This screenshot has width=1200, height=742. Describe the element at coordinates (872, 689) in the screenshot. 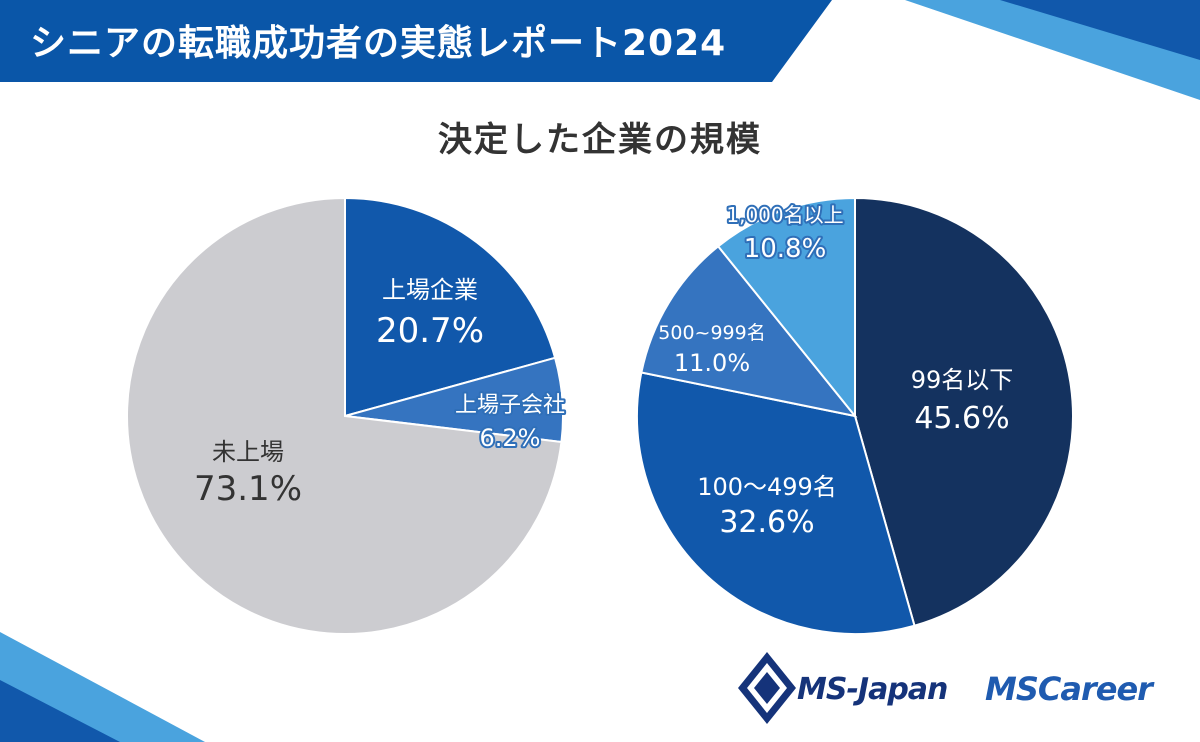

I see `ms-japan-logo: MS-Japan` at that location.